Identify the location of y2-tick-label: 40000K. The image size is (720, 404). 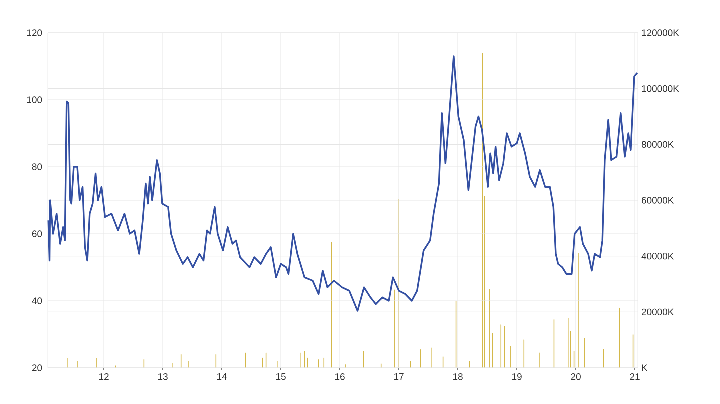
(658, 256).